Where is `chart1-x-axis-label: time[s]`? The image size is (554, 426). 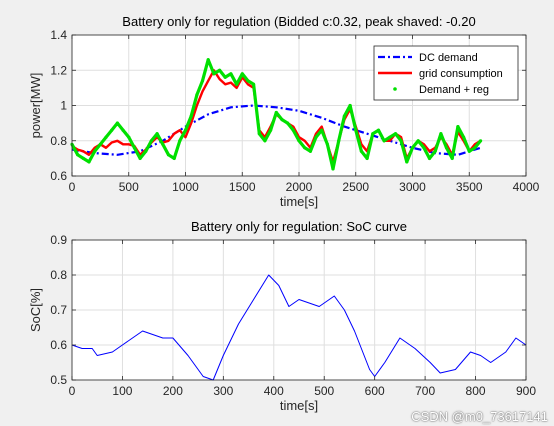 chart1-x-axis-label: time[s] is located at coordinates (299, 201).